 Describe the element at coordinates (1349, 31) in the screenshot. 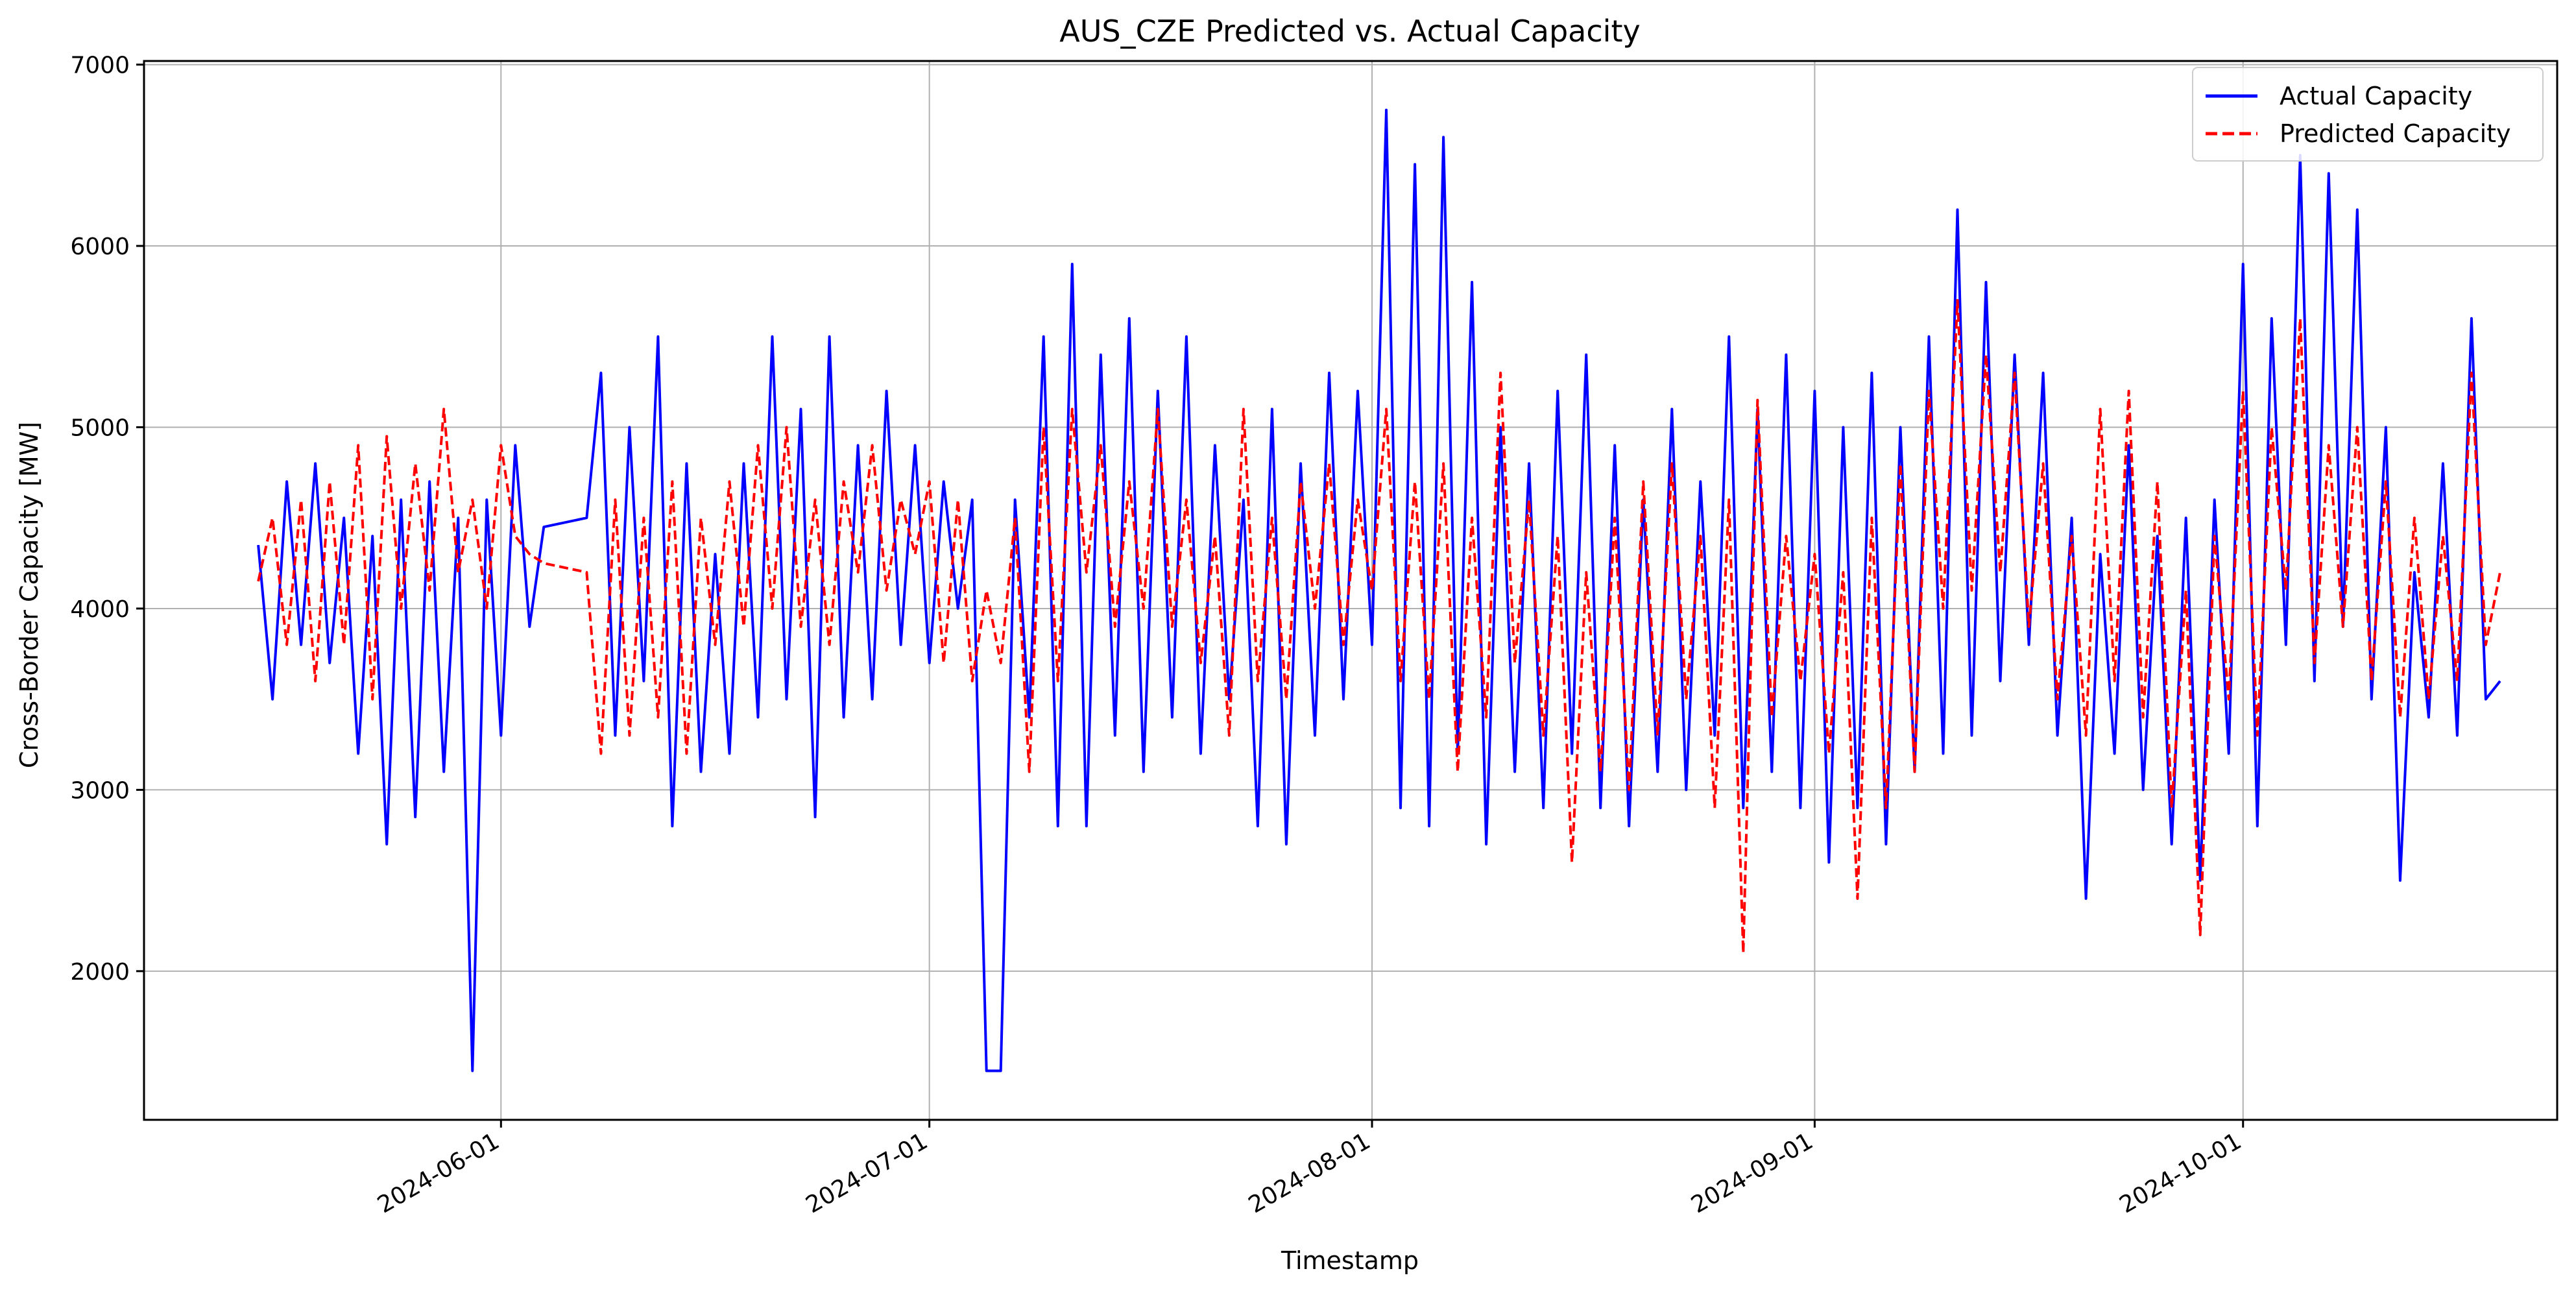

I see `chart-title: AUS_CZE Predicted vs. Actual Capacity` at that location.